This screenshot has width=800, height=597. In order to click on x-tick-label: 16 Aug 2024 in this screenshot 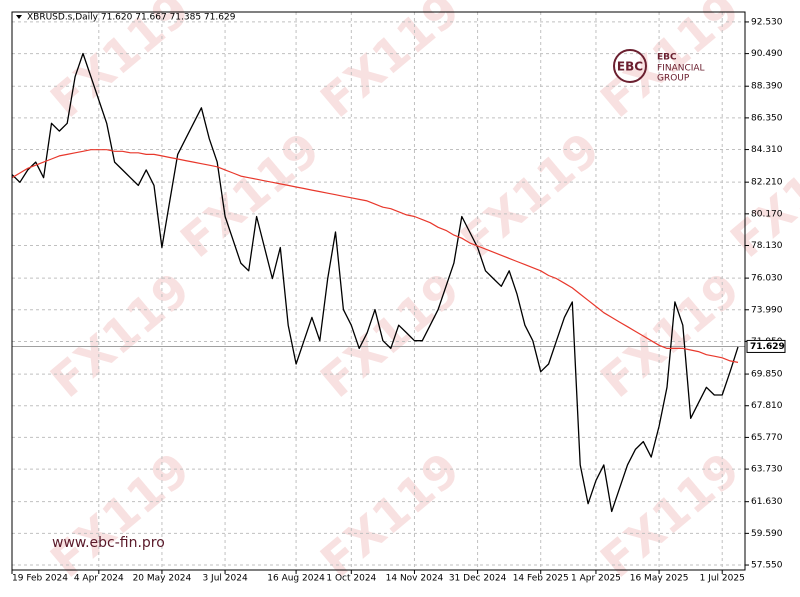, I will do `click(296, 579)`.